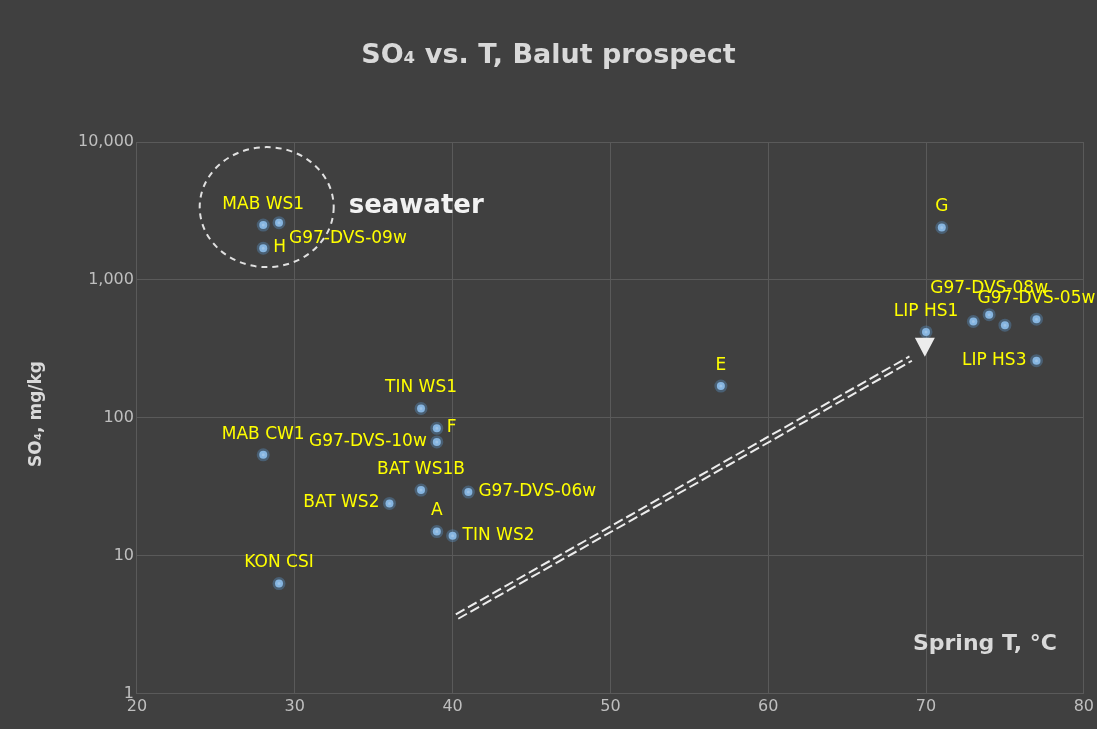 This screenshot has width=1097, height=729. Describe the element at coordinates (341, 501) in the screenshot. I see `annotation: BAT WS2` at that location.